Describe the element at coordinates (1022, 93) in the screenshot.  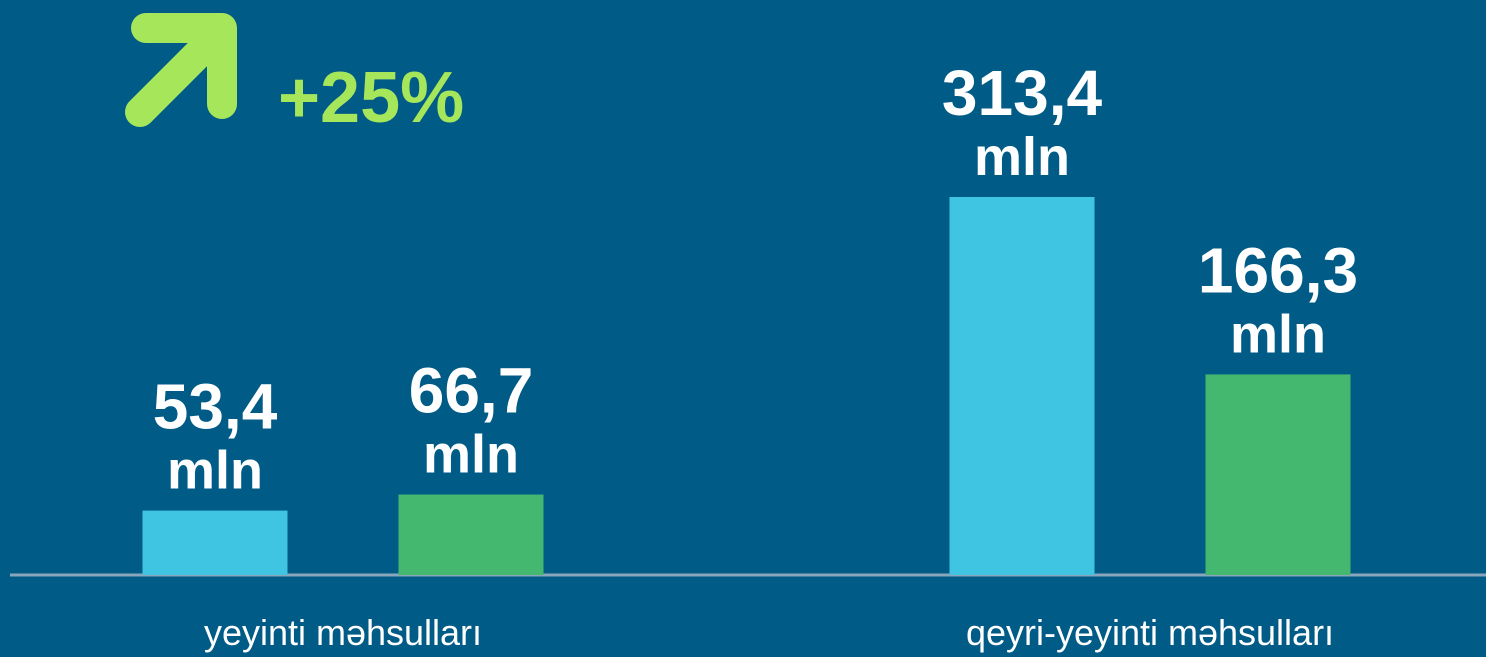
I see `value-label: 313,4` at that location.